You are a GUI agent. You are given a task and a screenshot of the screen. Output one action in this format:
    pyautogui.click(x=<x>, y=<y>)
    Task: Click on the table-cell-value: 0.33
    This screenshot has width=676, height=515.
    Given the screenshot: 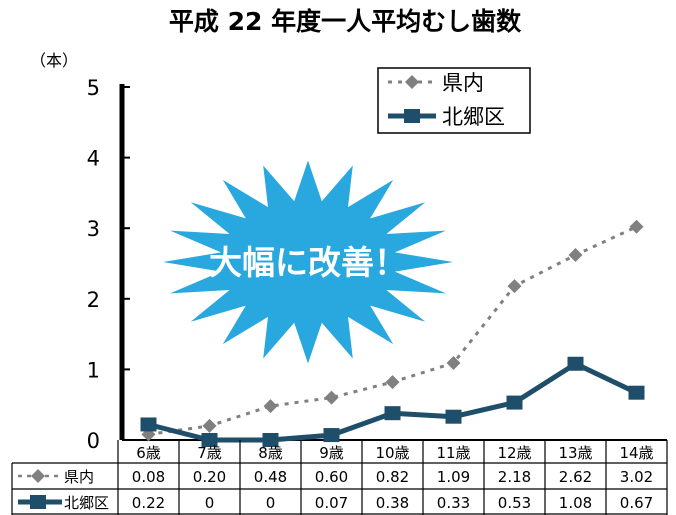 What is the action you would take?
    pyautogui.click(x=453, y=503)
    